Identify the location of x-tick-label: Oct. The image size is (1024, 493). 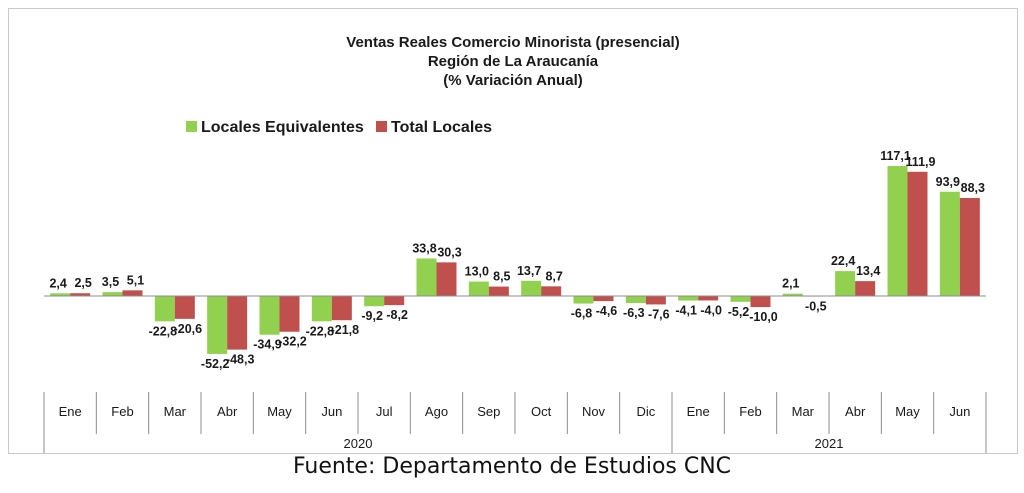
(541, 411).